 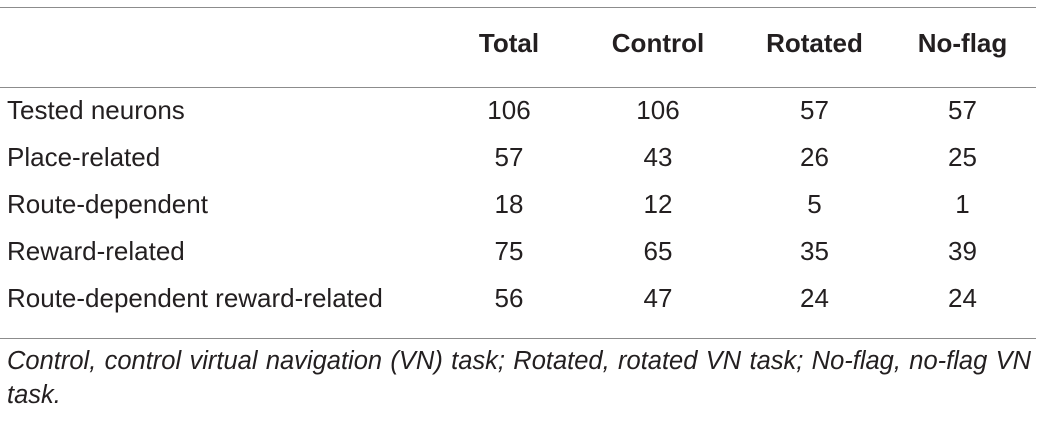 I want to click on header-control: Control, so click(x=658, y=43).